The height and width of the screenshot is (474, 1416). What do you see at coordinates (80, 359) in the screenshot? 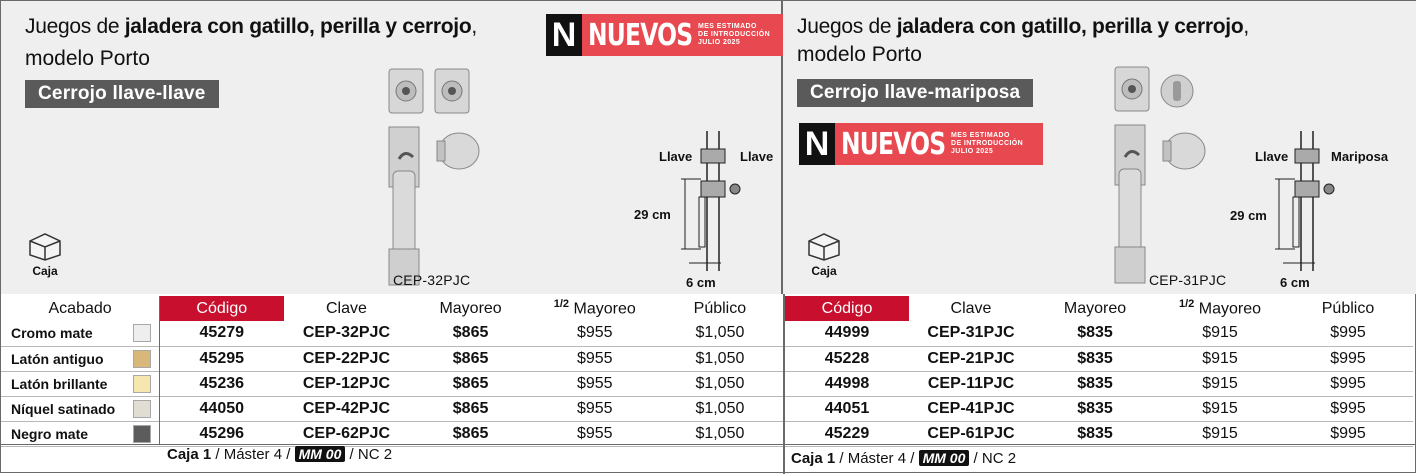
I see `finish-cell: Latón antiguo` at bounding box center [80, 359].